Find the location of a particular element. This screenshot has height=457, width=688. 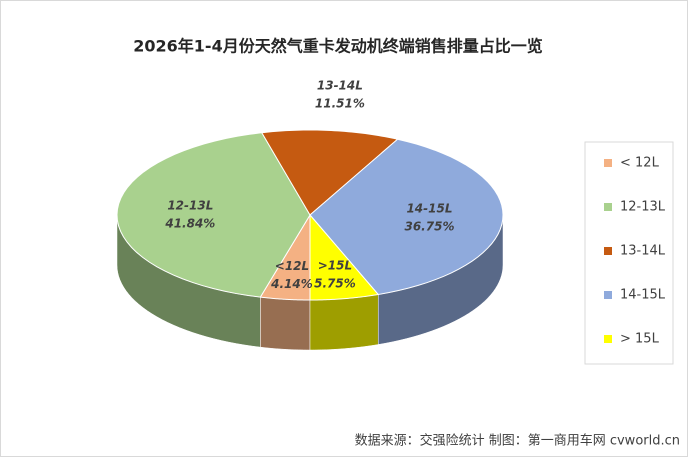

value-label: 5.75% is located at coordinates (335, 284).